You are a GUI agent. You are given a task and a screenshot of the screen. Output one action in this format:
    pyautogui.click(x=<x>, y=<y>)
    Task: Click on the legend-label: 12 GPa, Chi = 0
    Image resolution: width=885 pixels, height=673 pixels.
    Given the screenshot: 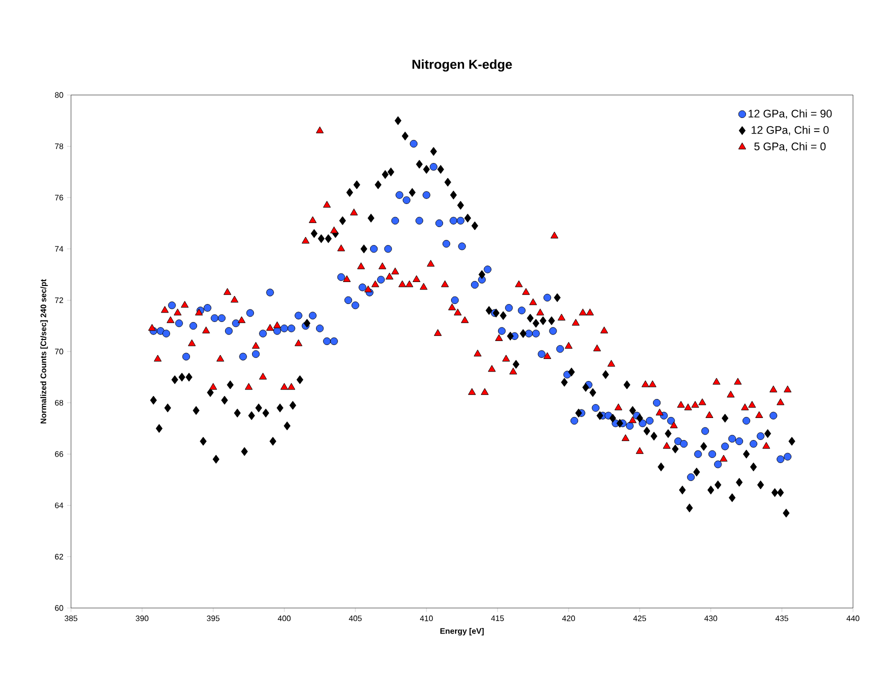 What is the action you would take?
    pyautogui.click(x=790, y=131)
    